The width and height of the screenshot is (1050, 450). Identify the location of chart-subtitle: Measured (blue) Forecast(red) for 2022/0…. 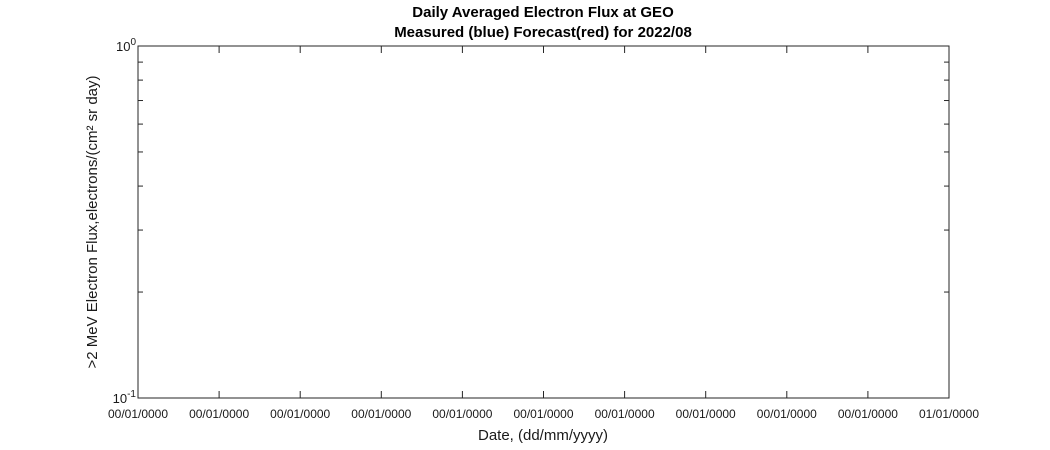
(543, 32).